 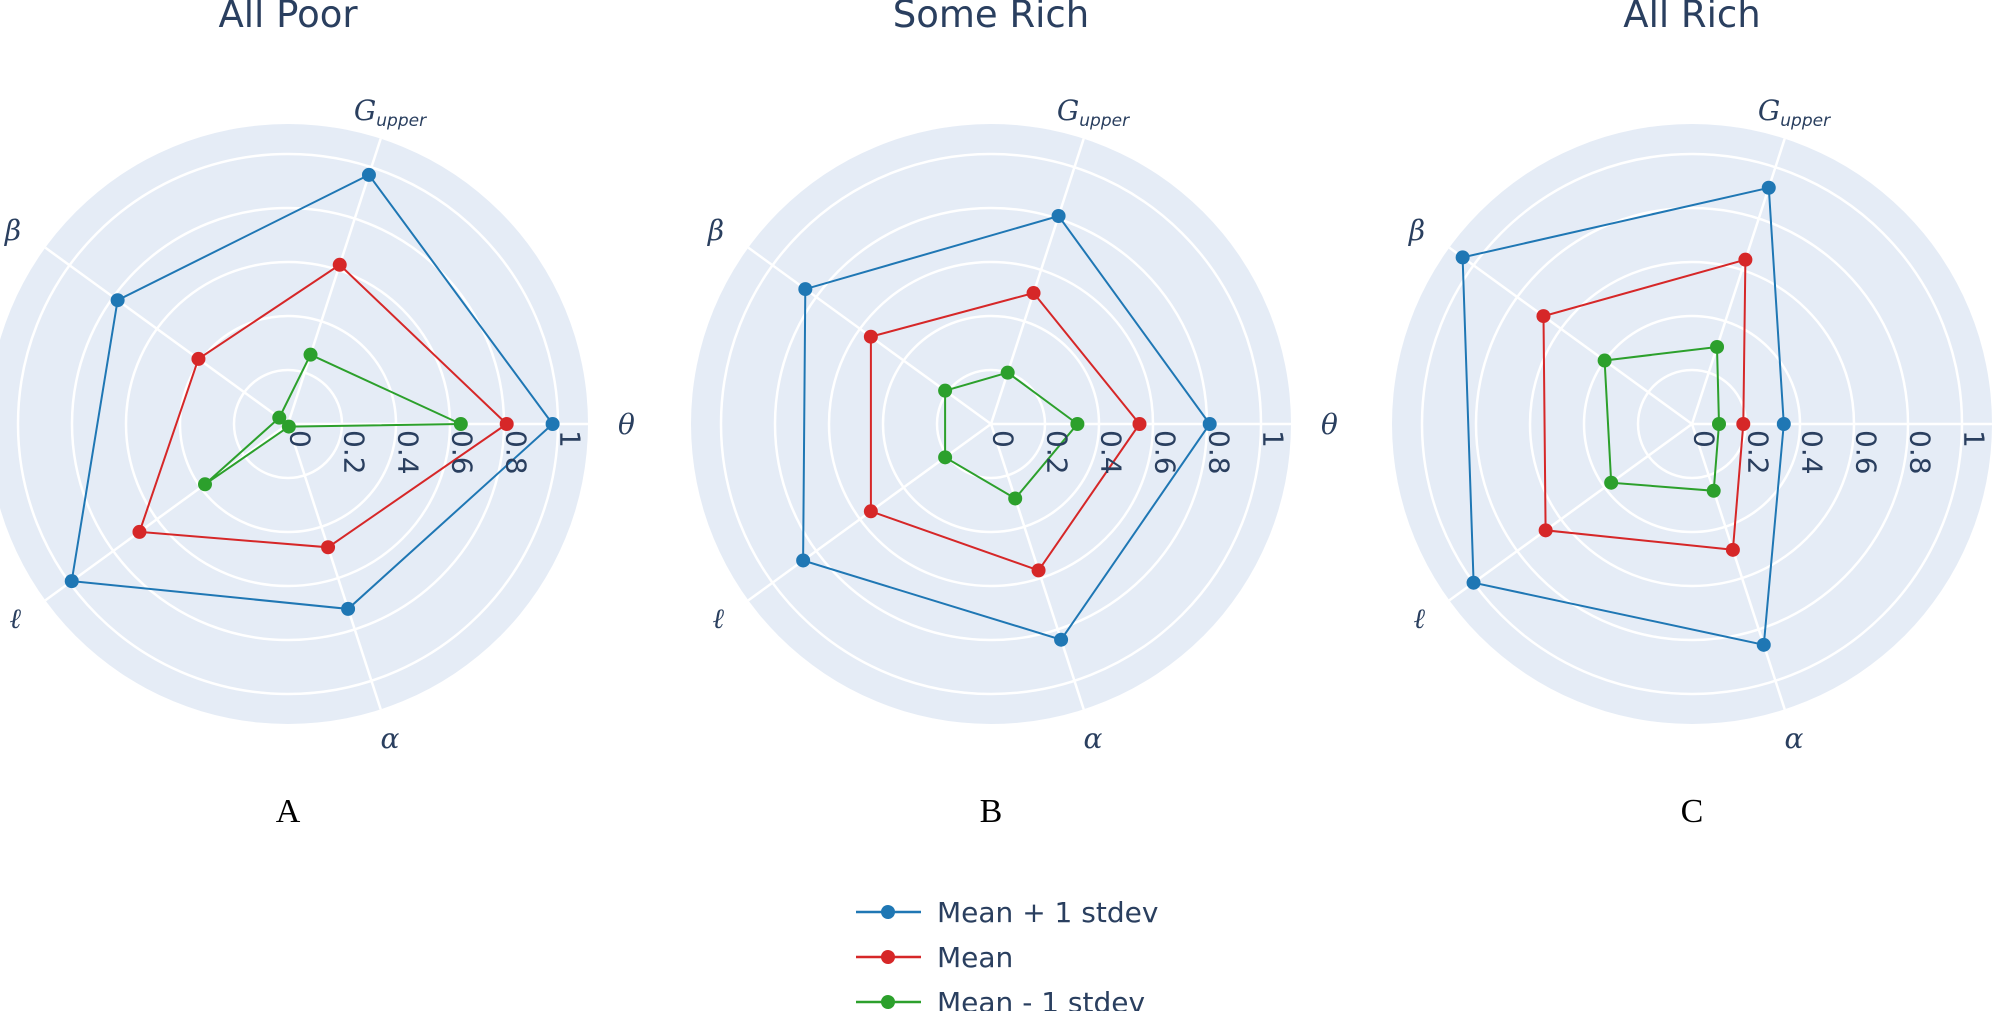 What do you see at coordinates (975, 957) in the screenshot?
I see `legend-label: Mean` at bounding box center [975, 957].